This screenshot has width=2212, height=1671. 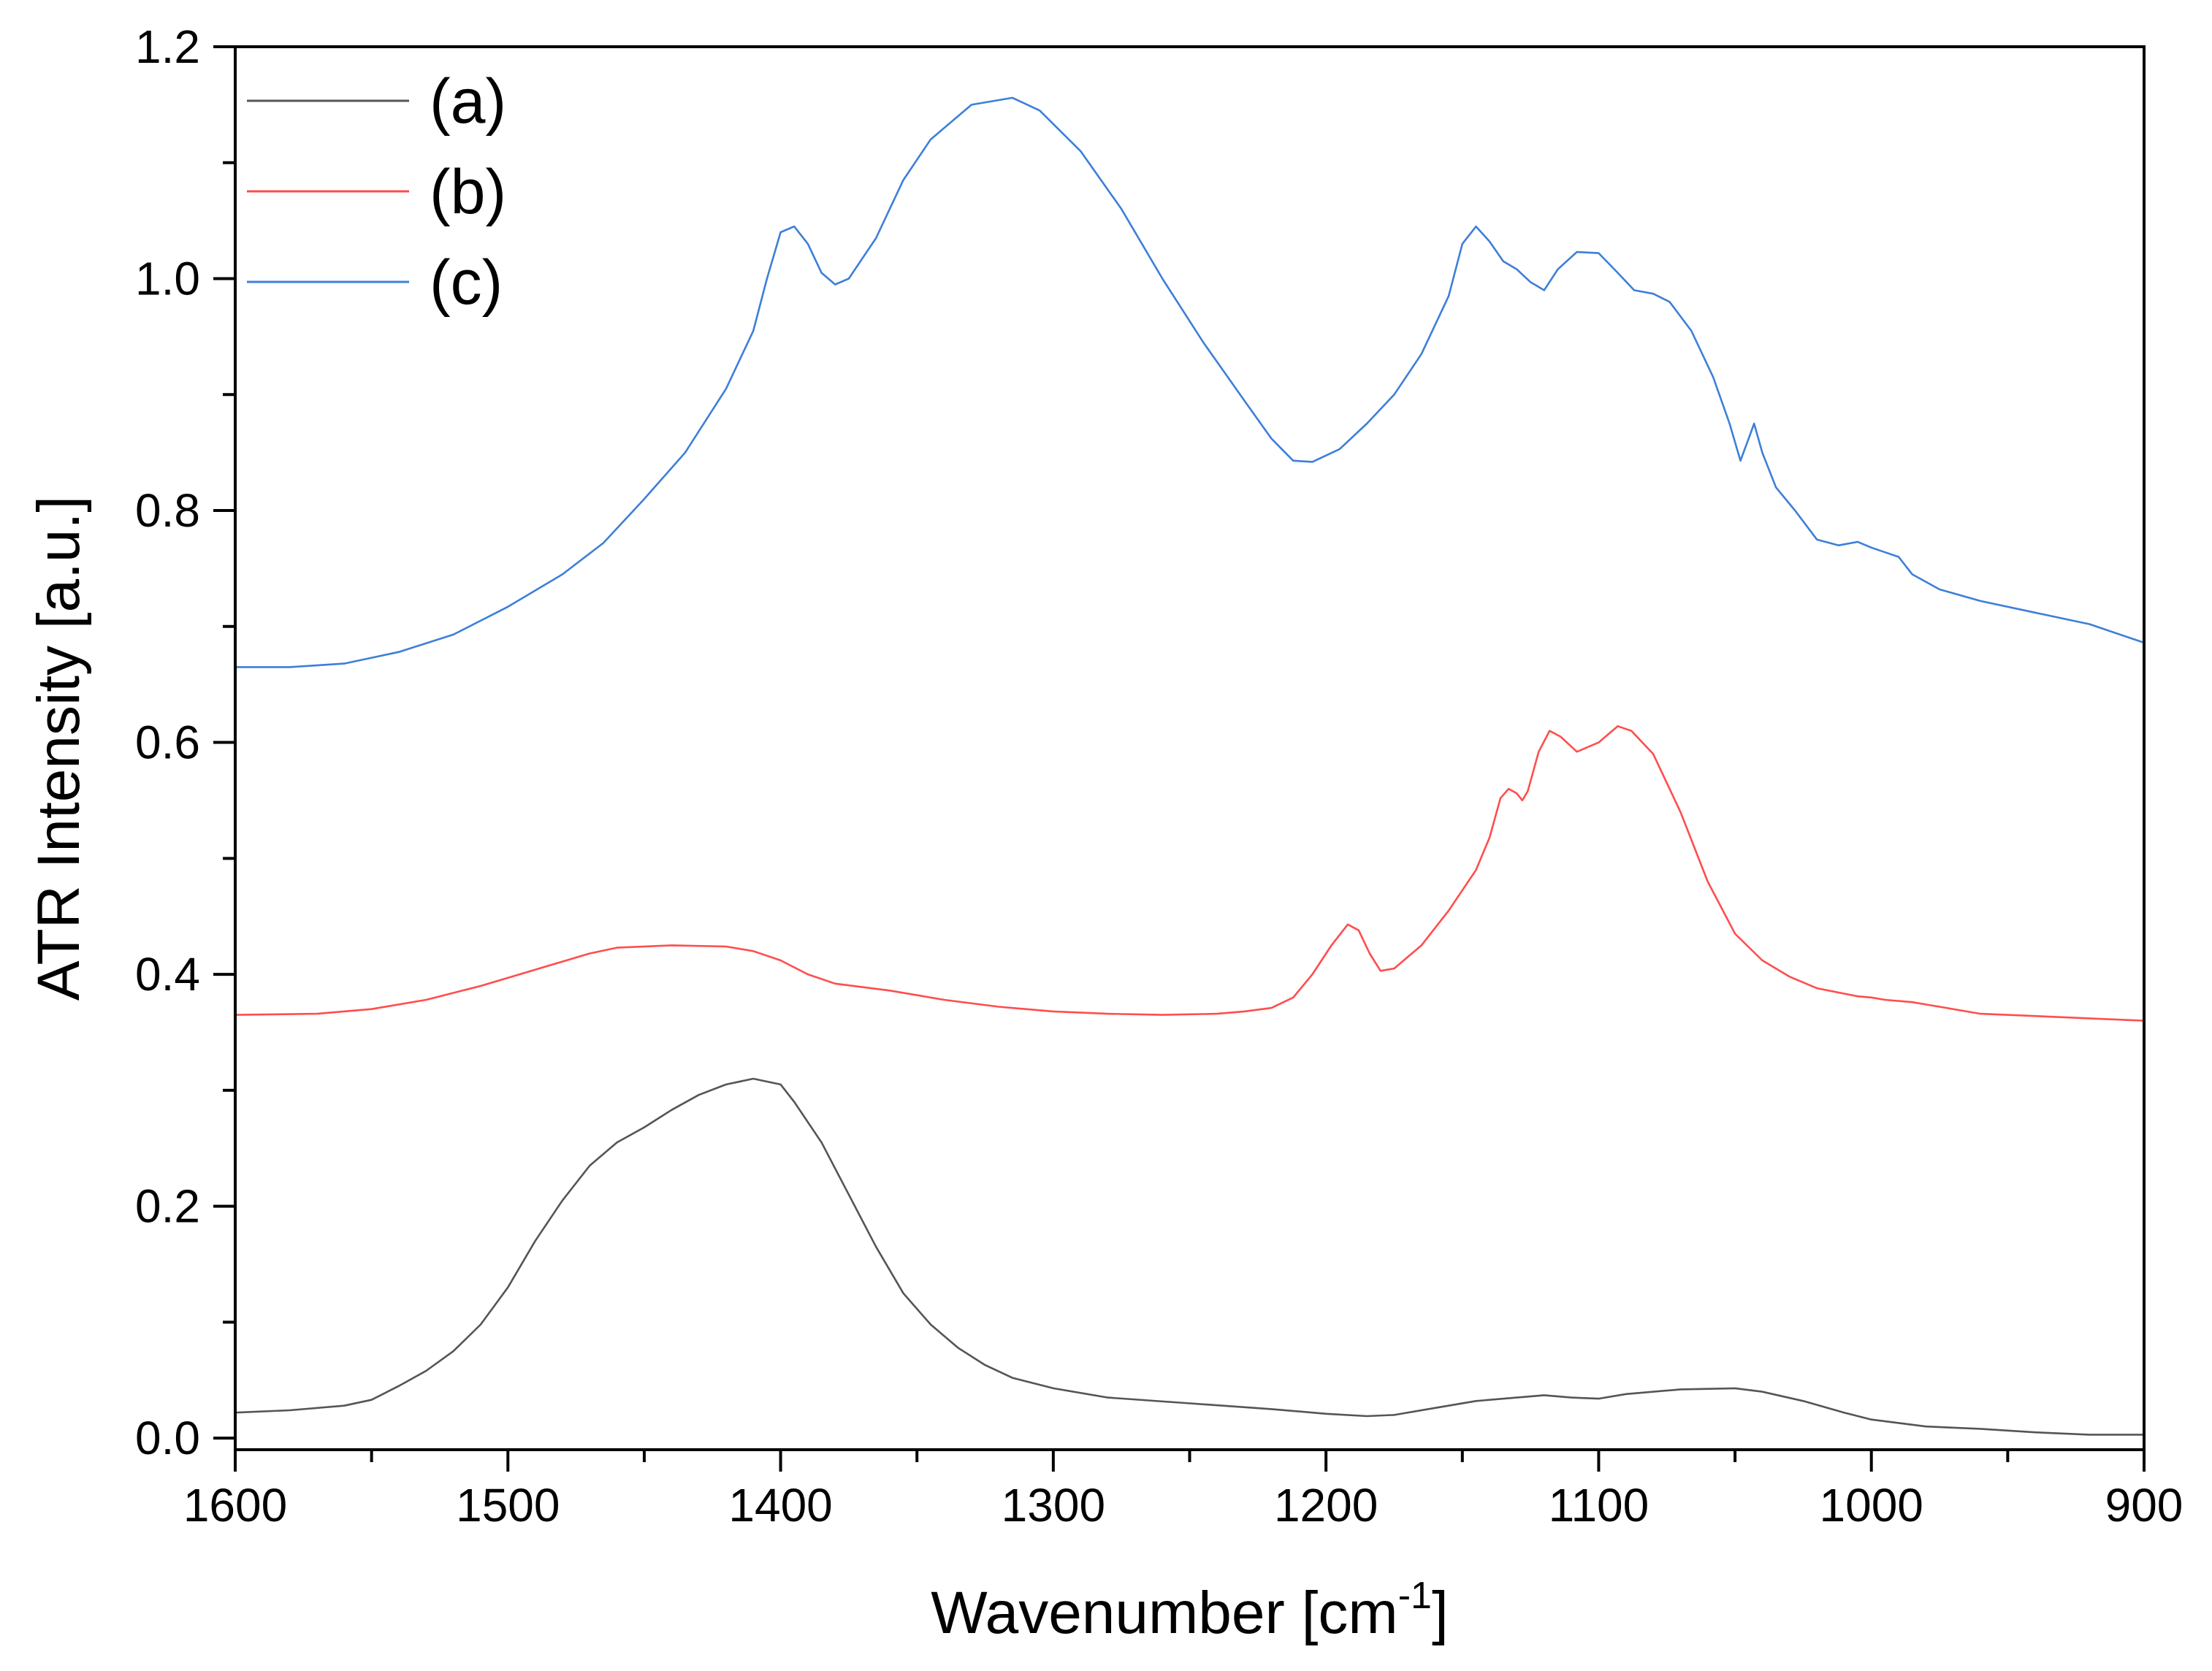 I want to click on x-axis-title-superscript: -1, so click(x=1415, y=1596).